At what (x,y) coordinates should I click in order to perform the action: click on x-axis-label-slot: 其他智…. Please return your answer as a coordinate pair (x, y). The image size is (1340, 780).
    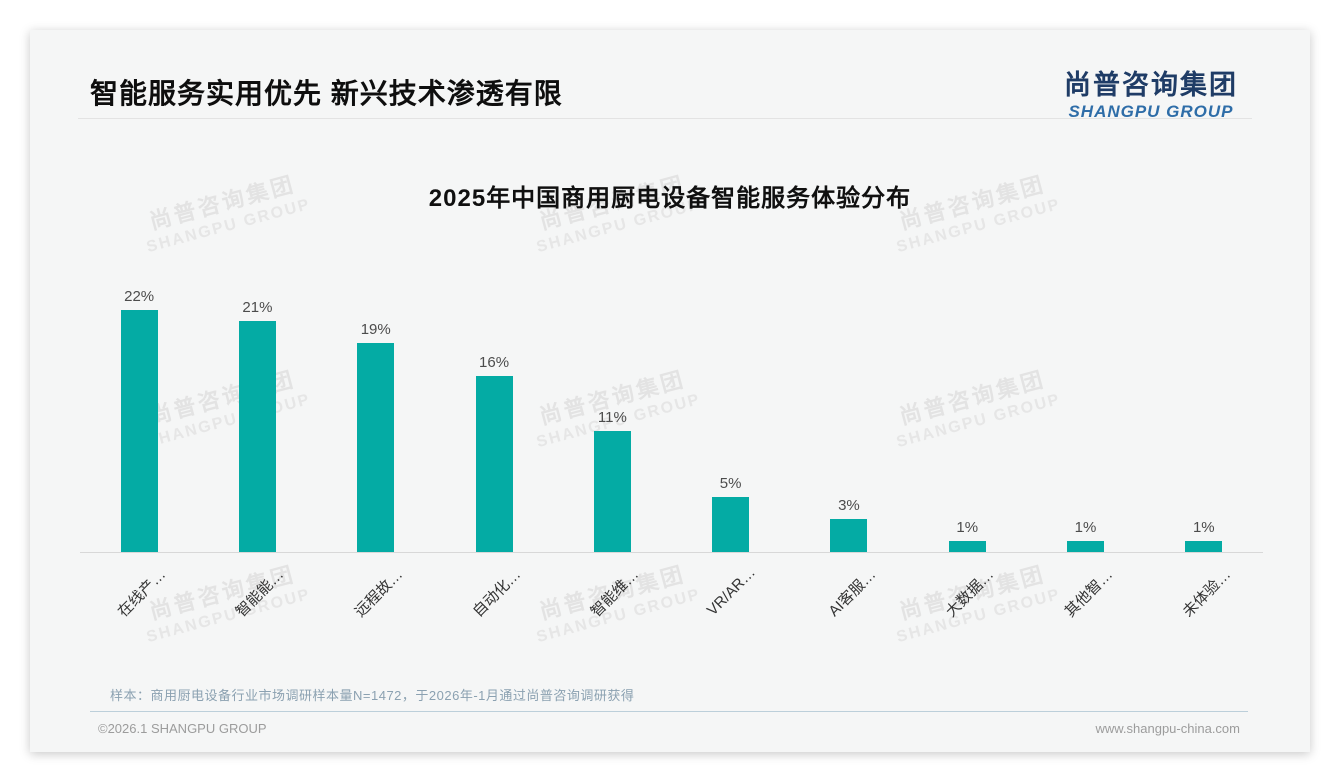
    Looking at the image, I should click on (1085, 608).